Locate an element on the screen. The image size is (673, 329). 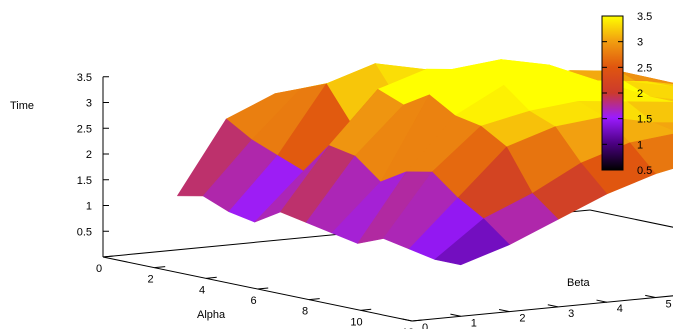
colorbar: 0.5 1 1.5 2 2.5 3 3.5 is located at coordinates (626, 94).